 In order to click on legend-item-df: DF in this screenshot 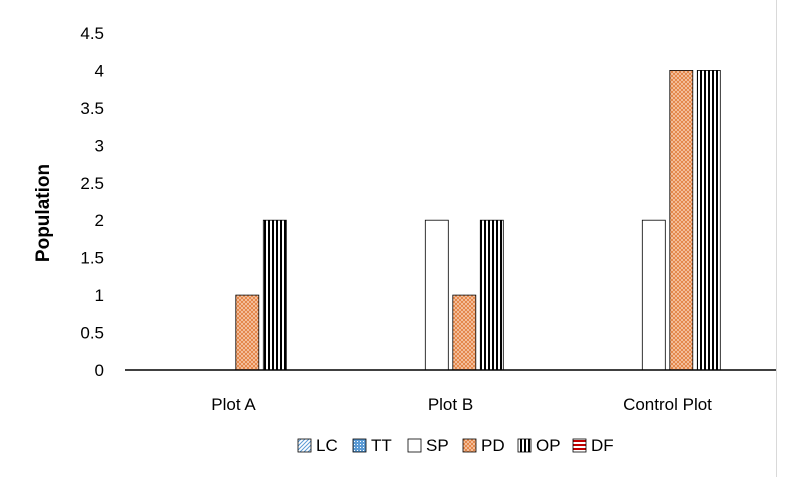, I will do `click(593, 445)`.